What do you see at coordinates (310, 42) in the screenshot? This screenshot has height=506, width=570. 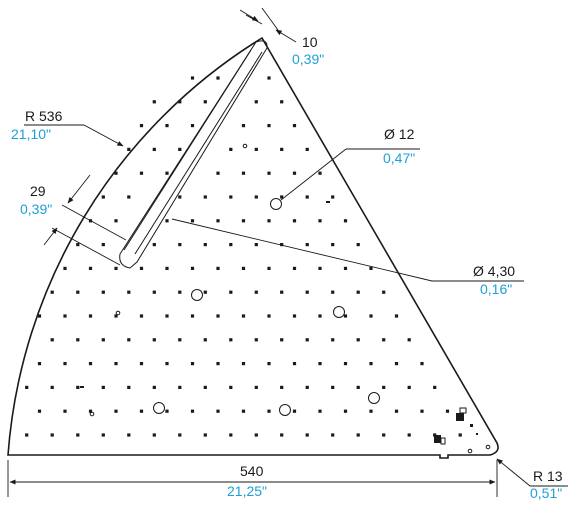 I see `slot-width-metric: 10` at bounding box center [310, 42].